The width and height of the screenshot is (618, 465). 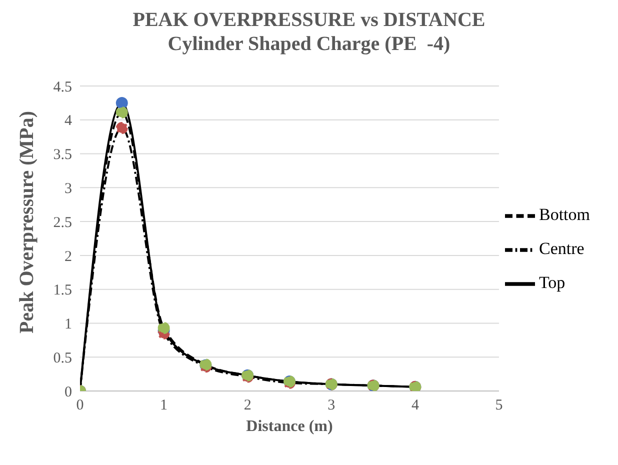 What do you see at coordinates (248, 406) in the screenshot?
I see `x-tick-label: 2` at bounding box center [248, 406].